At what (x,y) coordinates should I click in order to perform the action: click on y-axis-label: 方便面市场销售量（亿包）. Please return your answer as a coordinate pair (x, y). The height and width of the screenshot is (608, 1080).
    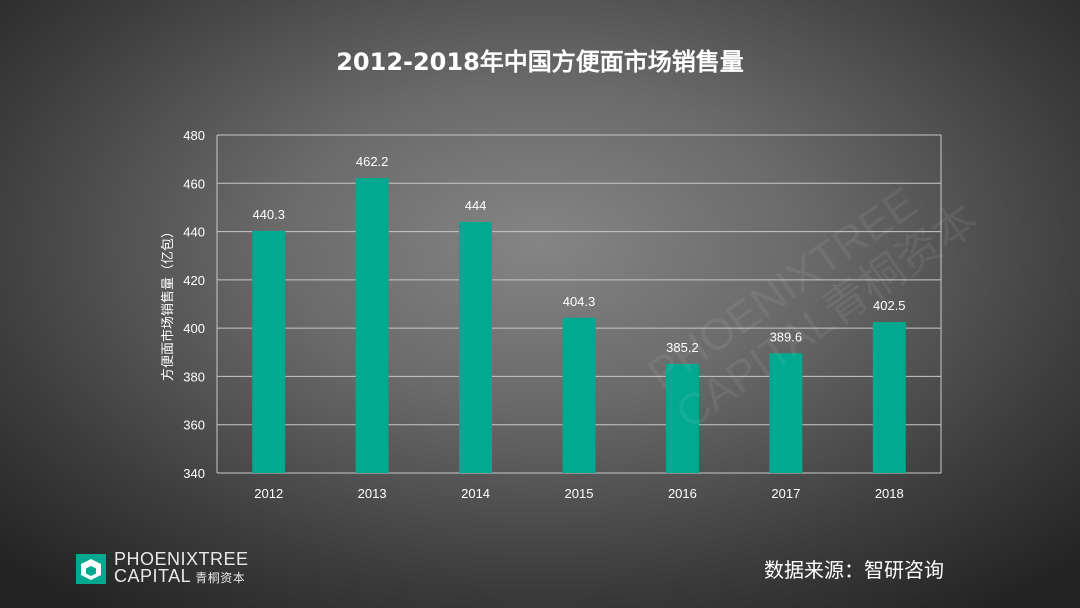
    Looking at the image, I should click on (168, 303).